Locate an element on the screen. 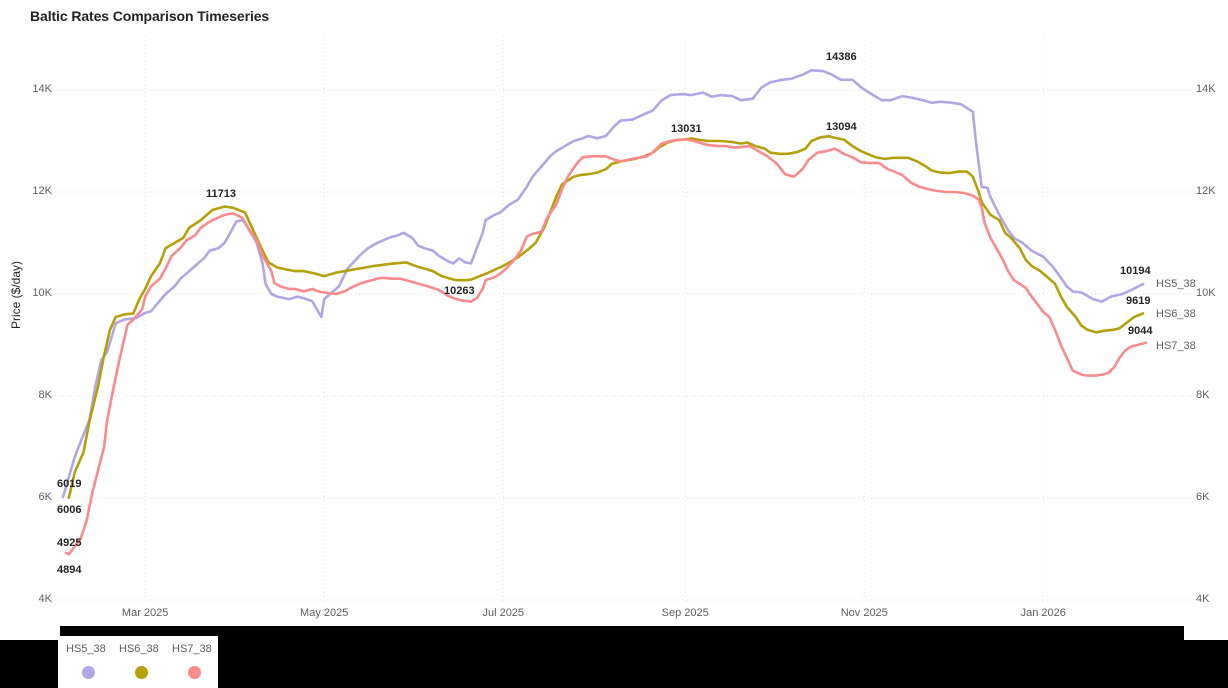  y-axis-tick-label-right: 14K is located at coordinates (1206, 89).